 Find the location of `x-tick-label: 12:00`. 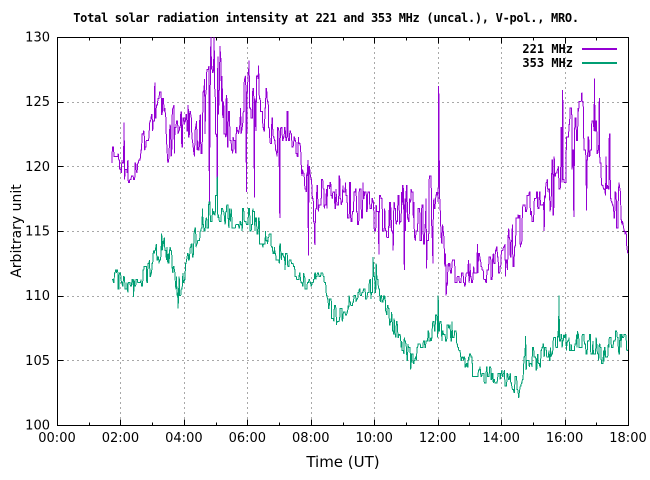

x-tick-label: 12:00 is located at coordinates (437, 438).